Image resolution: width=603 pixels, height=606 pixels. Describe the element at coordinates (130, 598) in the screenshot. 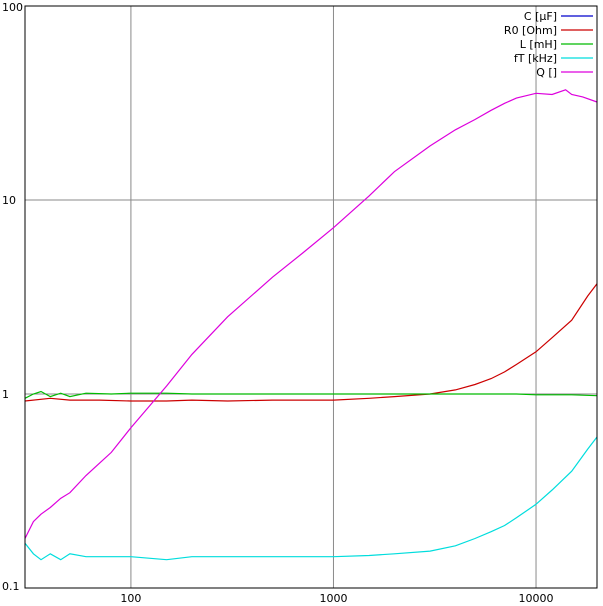

I see `x-tick-label: 100` at that location.